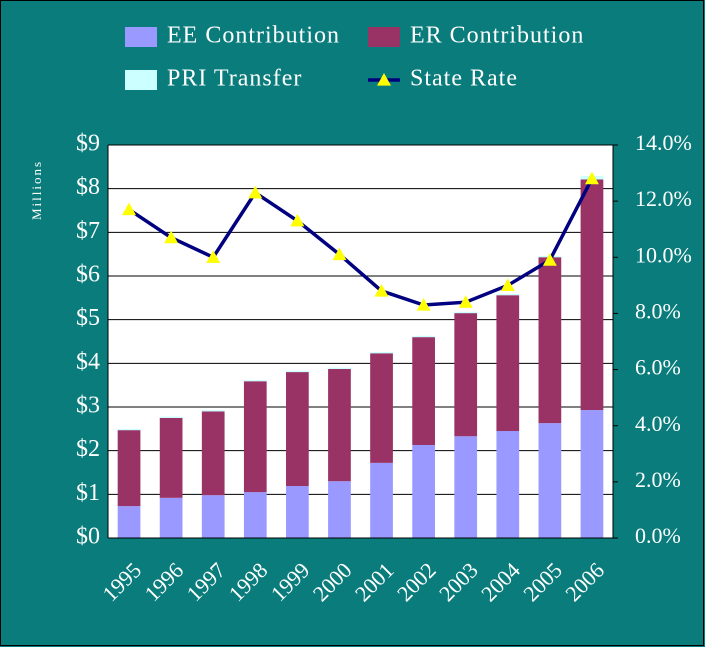 This screenshot has height=647, width=705. What do you see at coordinates (658, 535) in the screenshot?
I see `y2-tick-label: 0.0%` at bounding box center [658, 535].